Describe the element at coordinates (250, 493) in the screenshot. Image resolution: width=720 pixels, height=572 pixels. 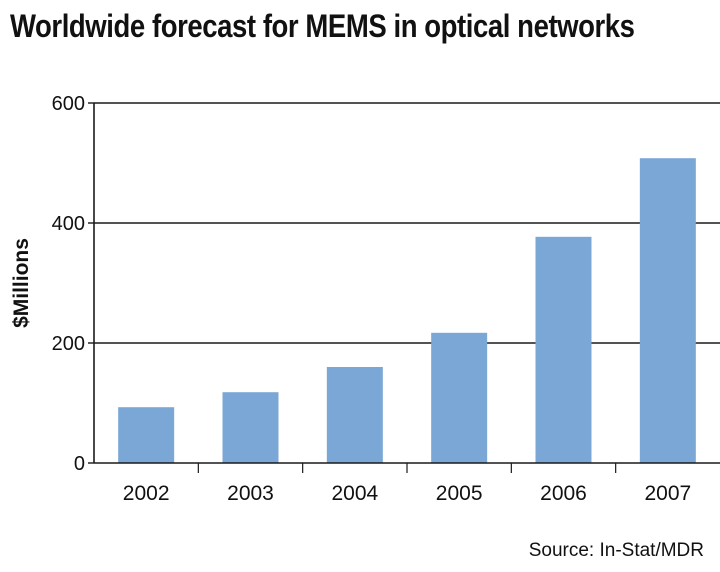
I see `x-tick-label: 2003` at that location.